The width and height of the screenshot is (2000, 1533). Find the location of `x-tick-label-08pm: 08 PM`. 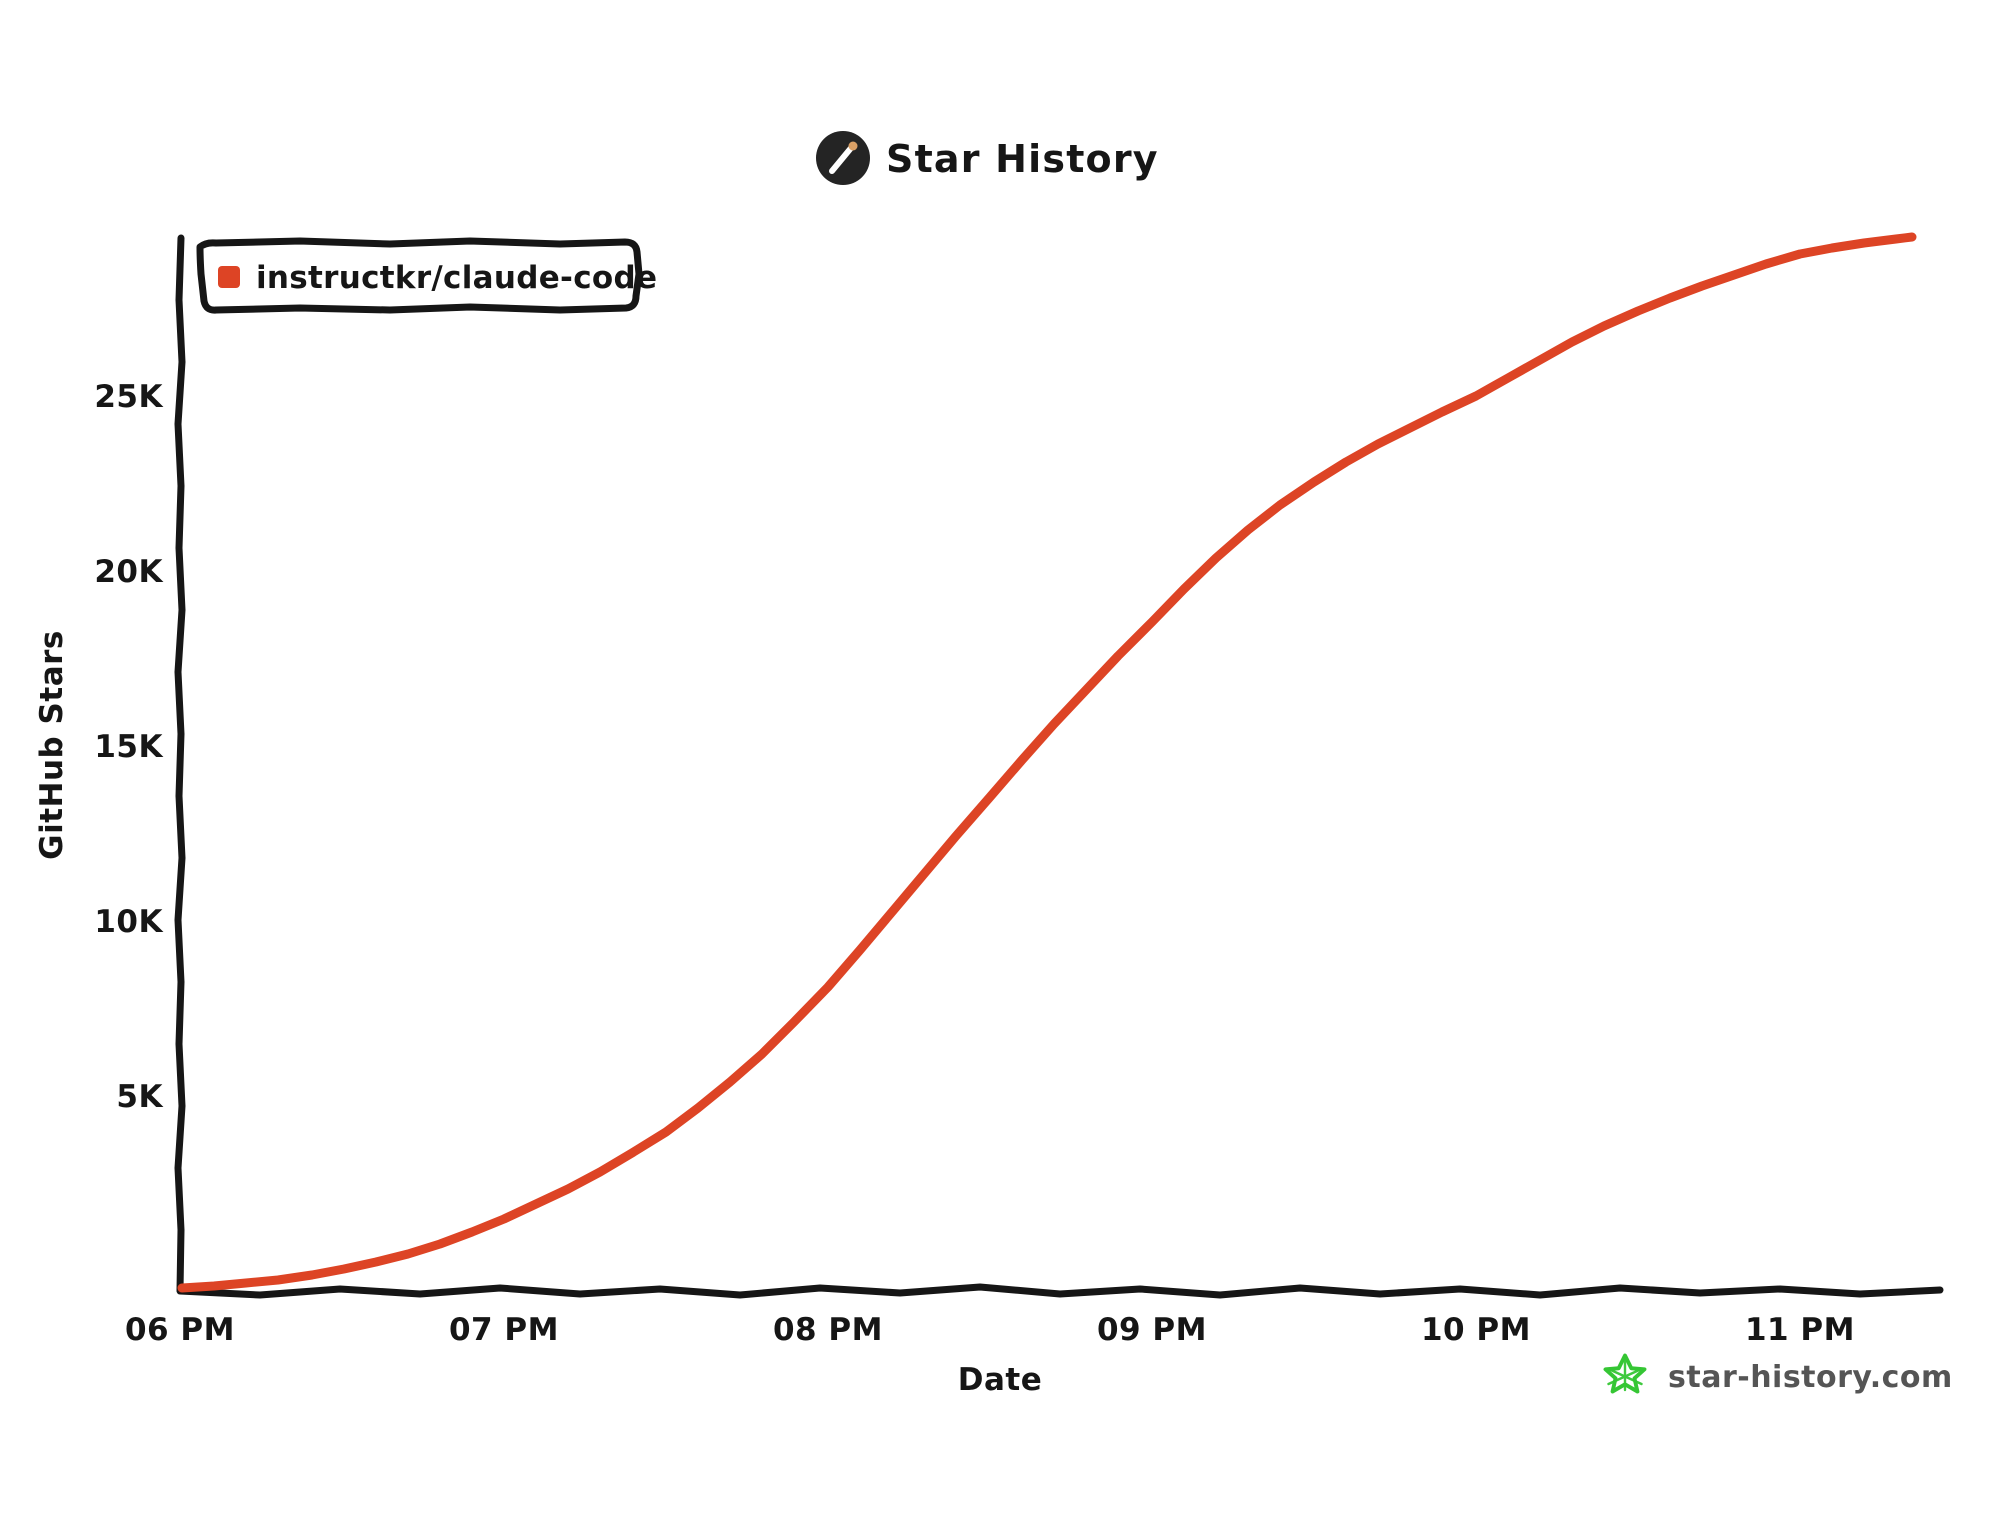

x-tick-label-08pm: 08 PM is located at coordinates (828, 1330).